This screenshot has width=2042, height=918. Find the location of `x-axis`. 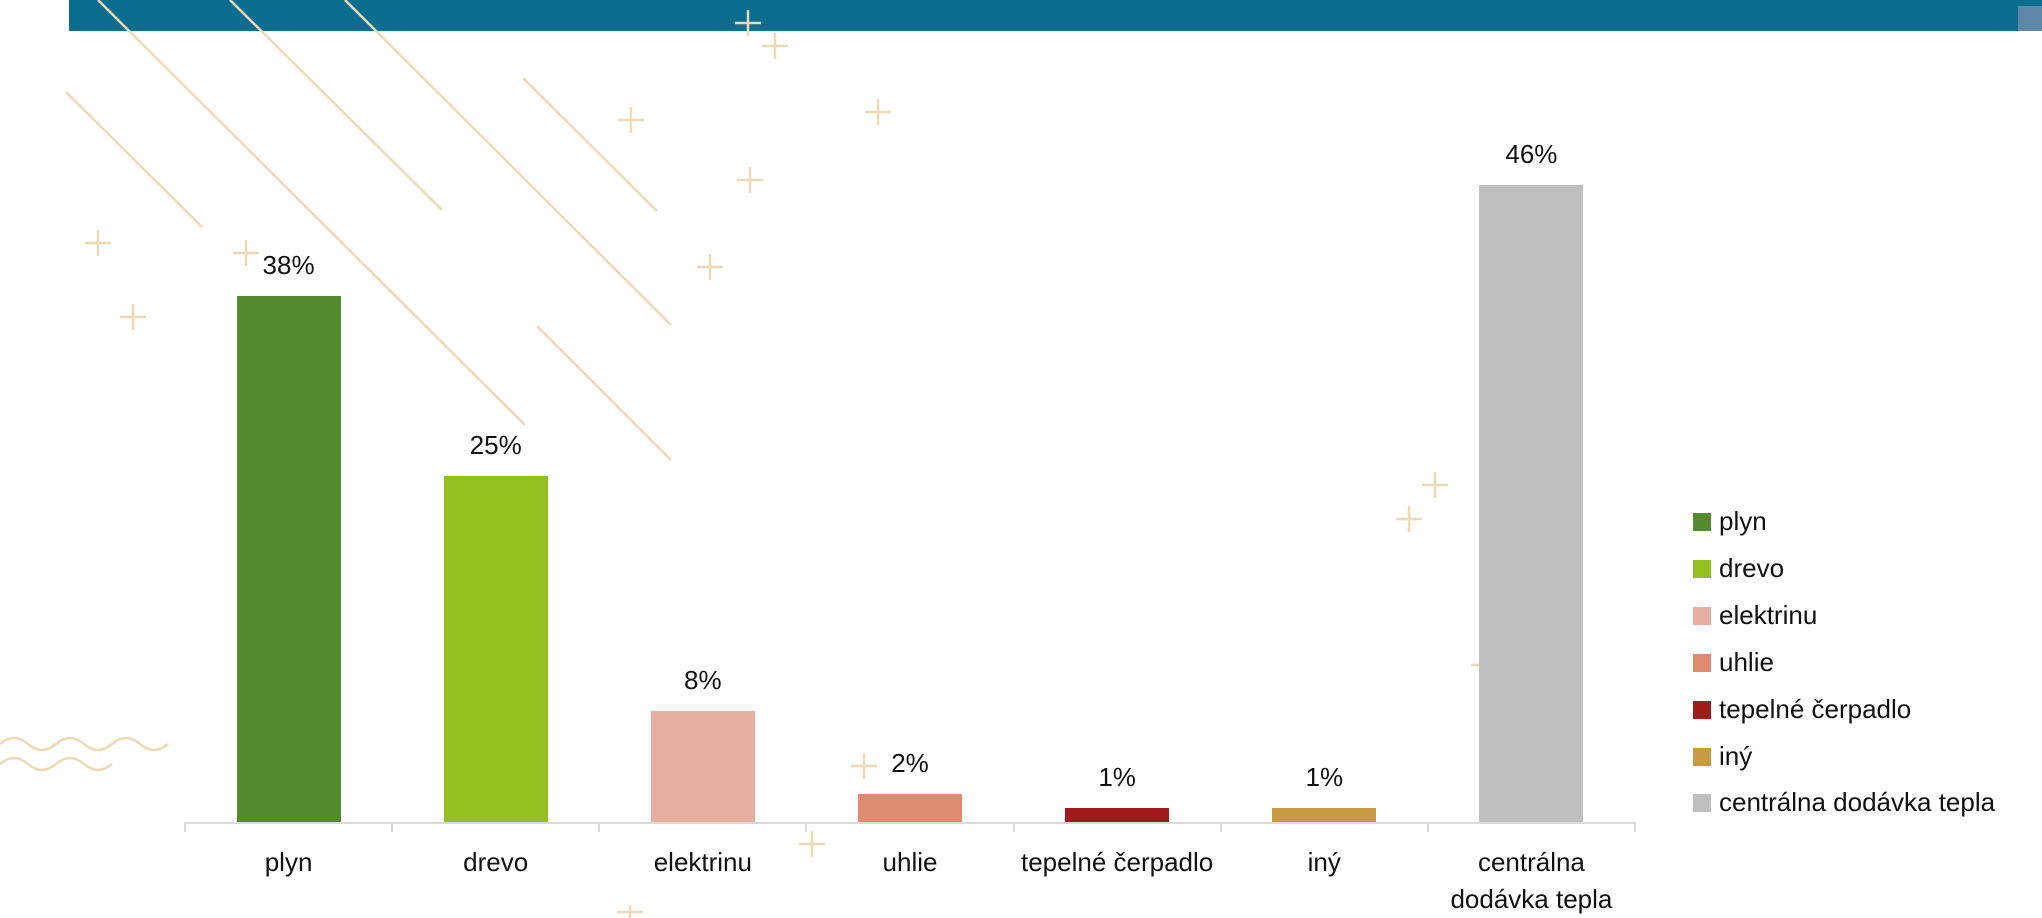

x-axis is located at coordinates (910, 823).